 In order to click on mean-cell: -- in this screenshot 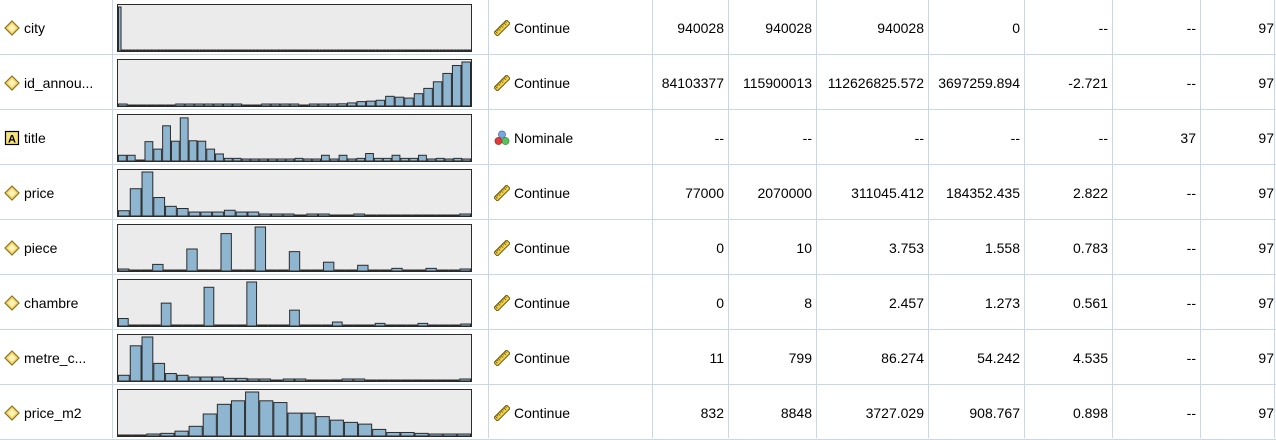, I will do `click(919, 137)`.